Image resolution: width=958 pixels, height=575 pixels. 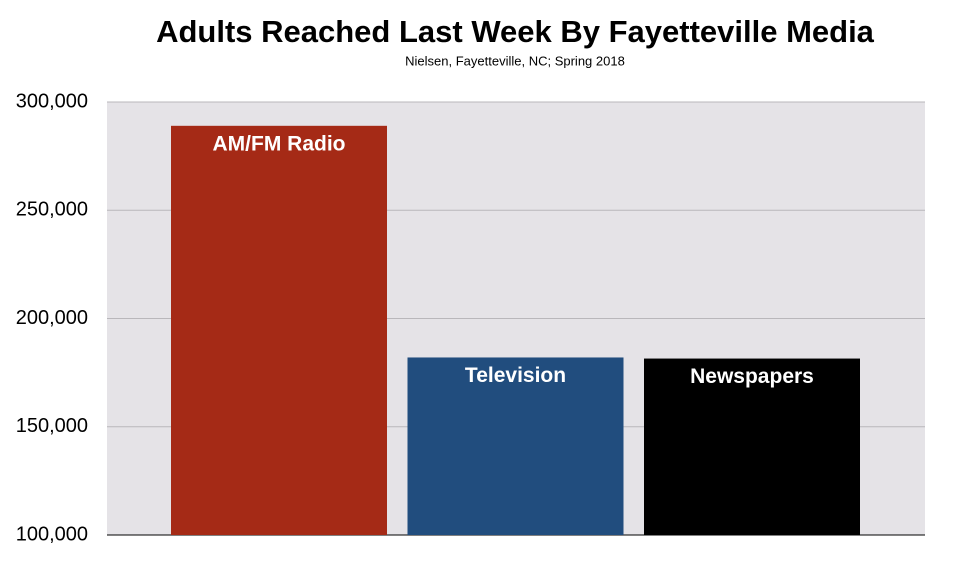 I want to click on y-tick-label: 200,000, so click(x=52, y=318).